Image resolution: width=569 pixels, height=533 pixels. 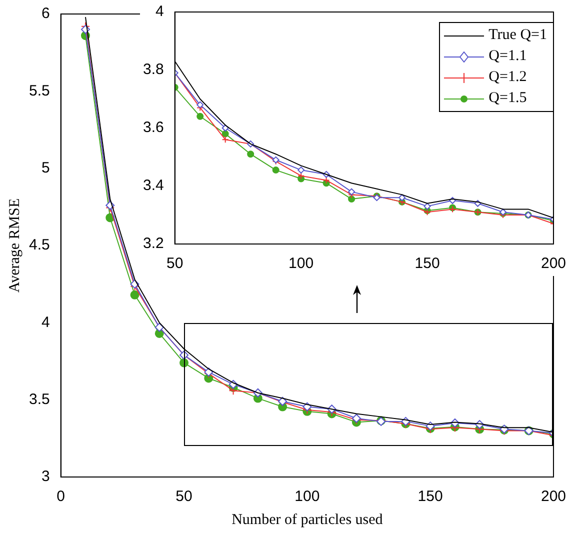 What do you see at coordinates (61, 497) in the screenshot?
I see `x-tick-label: 0` at bounding box center [61, 497].